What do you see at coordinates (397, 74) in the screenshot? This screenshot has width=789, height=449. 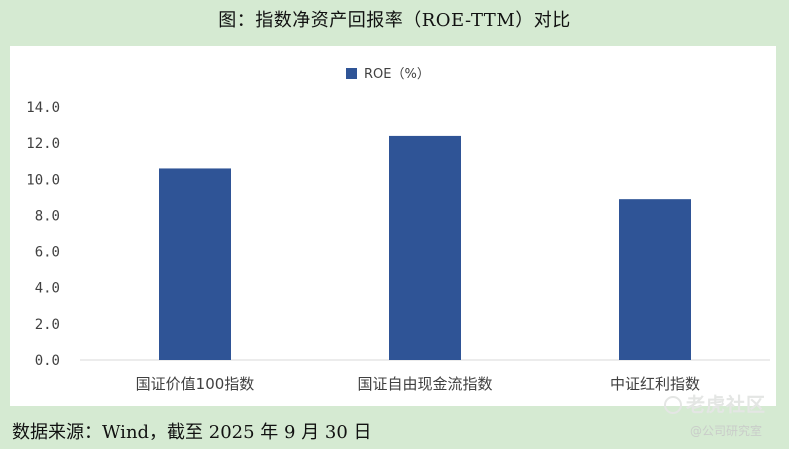 I see `legend-label: ROE（%）` at bounding box center [397, 74].